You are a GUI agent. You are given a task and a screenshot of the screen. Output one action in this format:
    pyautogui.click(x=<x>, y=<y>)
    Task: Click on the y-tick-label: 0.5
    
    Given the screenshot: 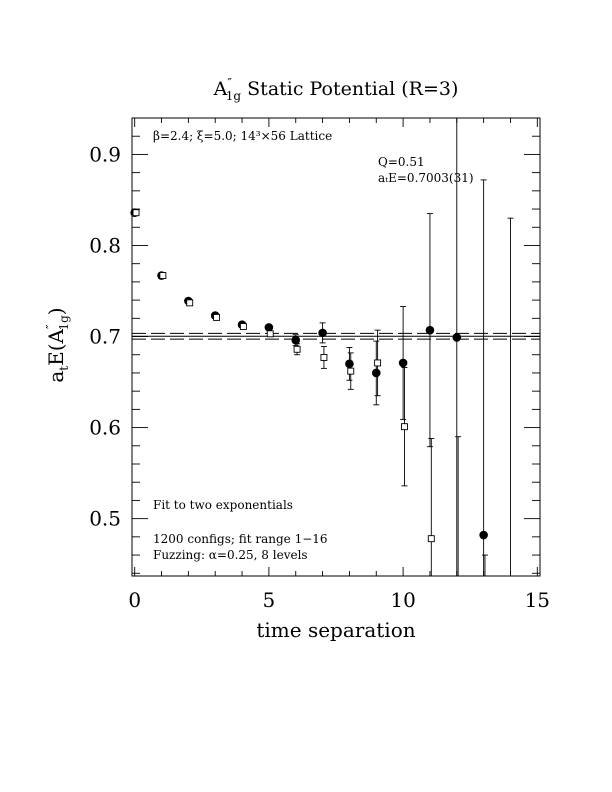 What is the action you would take?
    pyautogui.click(x=105, y=519)
    